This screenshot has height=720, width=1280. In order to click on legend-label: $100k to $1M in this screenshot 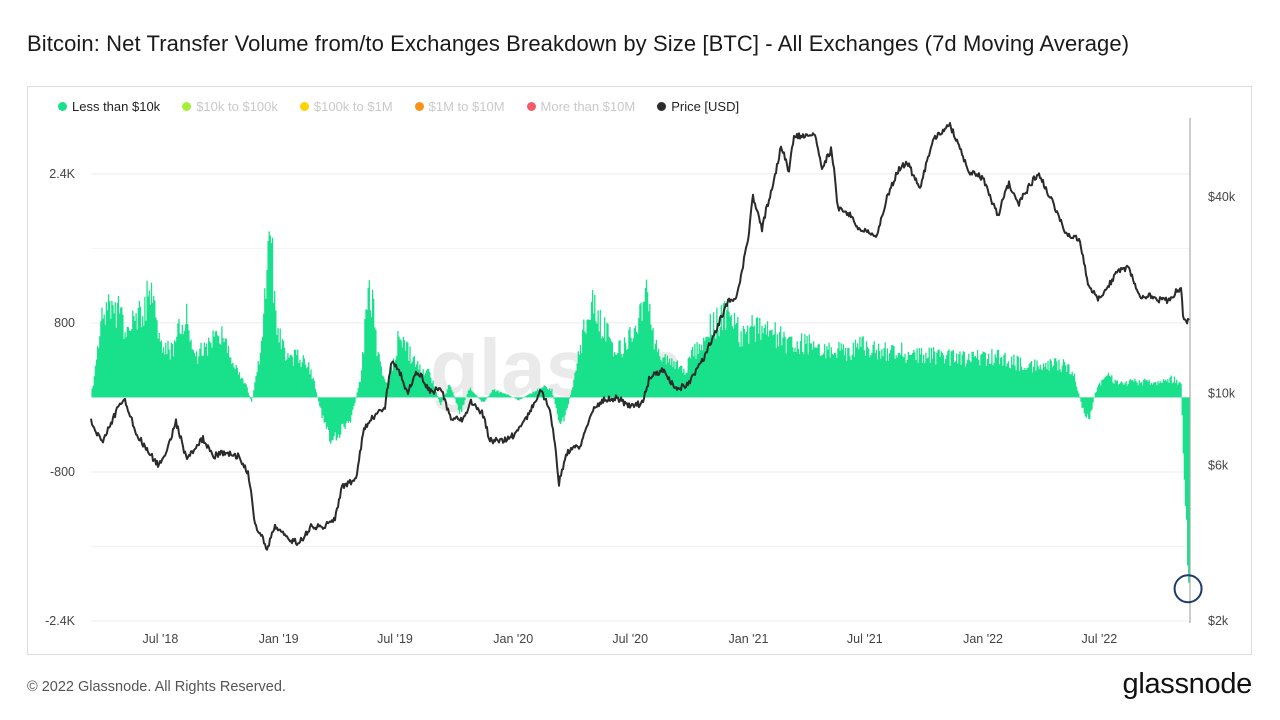, I will do `click(353, 106)`.